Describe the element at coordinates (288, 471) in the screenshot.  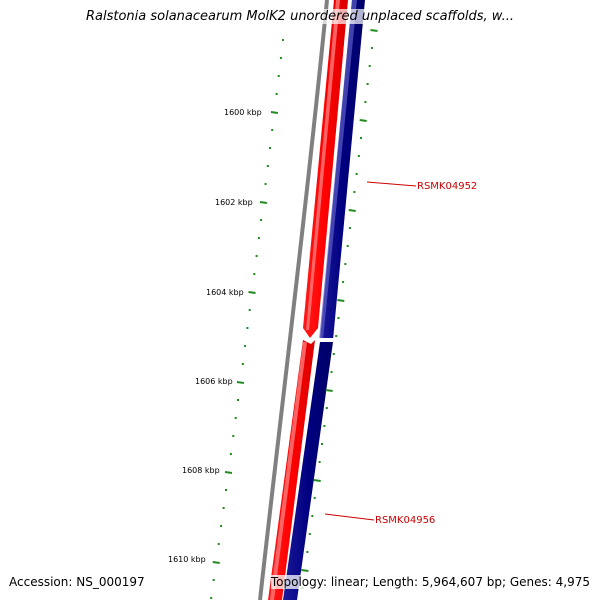
I see `forward-strand-gene-lower-highlight` at that location.